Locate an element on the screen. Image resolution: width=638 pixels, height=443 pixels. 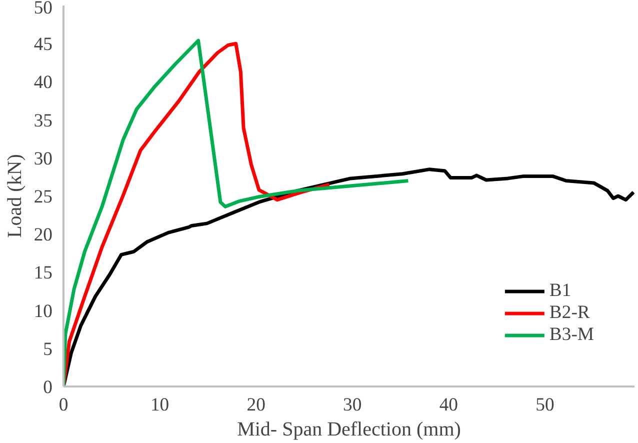
y-tick-label: 25 is located at coordinates (43, 197).